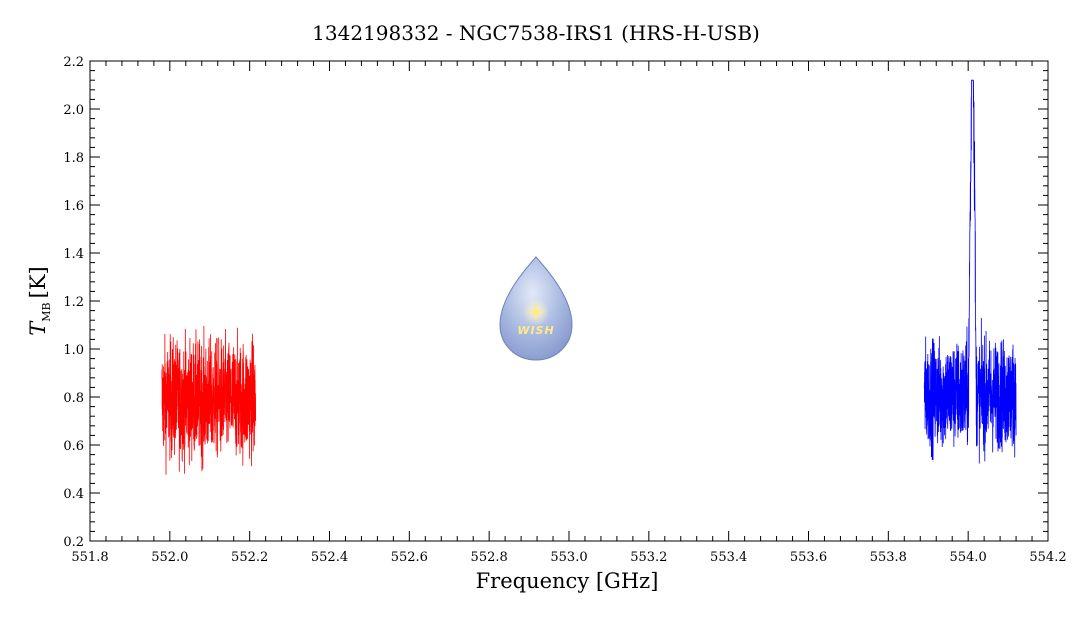 This screenshot has height=618, width=1072. I want to click on y-tick-label: 1.6, so click(73, 206).